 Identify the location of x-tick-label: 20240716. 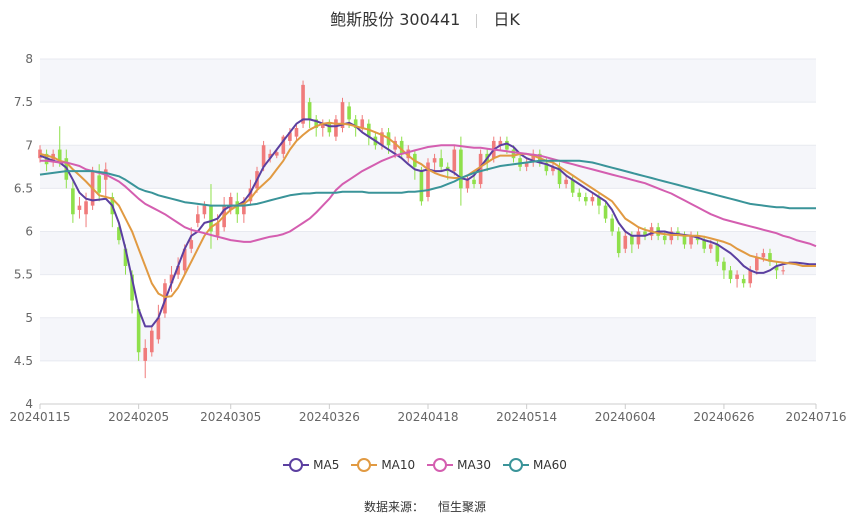
(815, 417).